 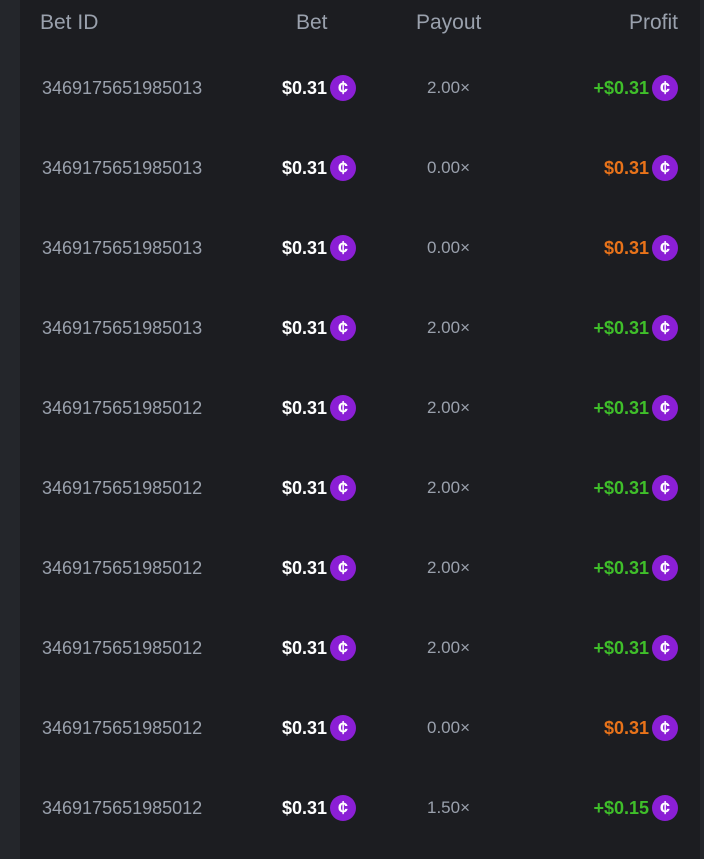 What do you see at coordinates (360, 728) in the screenshot?
I see `table-row: 3469175651985012 $0.31 ¢ 0.00× $0.31 ¢` at bounding box center [360, 728].